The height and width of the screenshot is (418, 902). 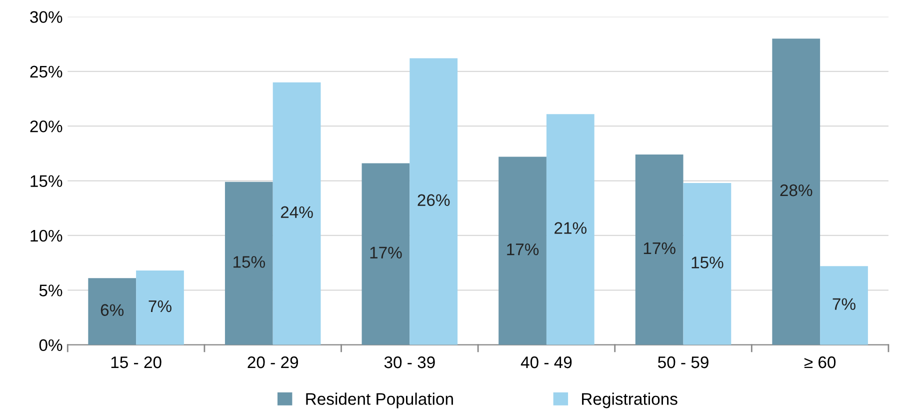 I want to click on y-tick-label: 5%, so click(x=50, y=290).